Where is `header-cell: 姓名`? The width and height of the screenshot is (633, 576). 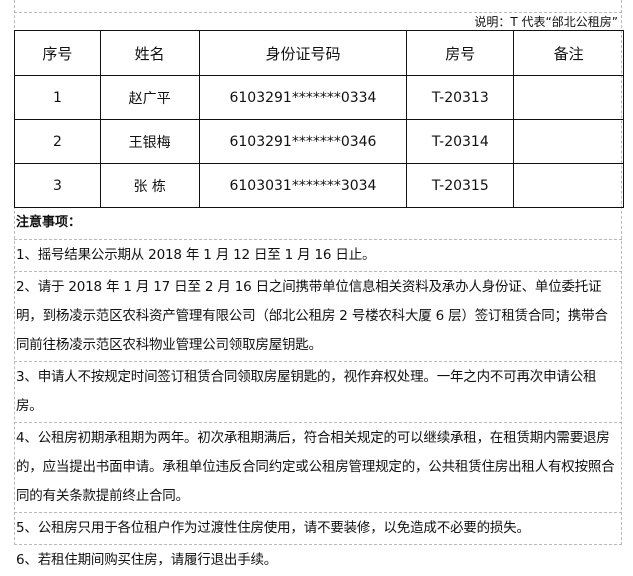
header-cell: 姓名 is located at coordinates (149, 53).